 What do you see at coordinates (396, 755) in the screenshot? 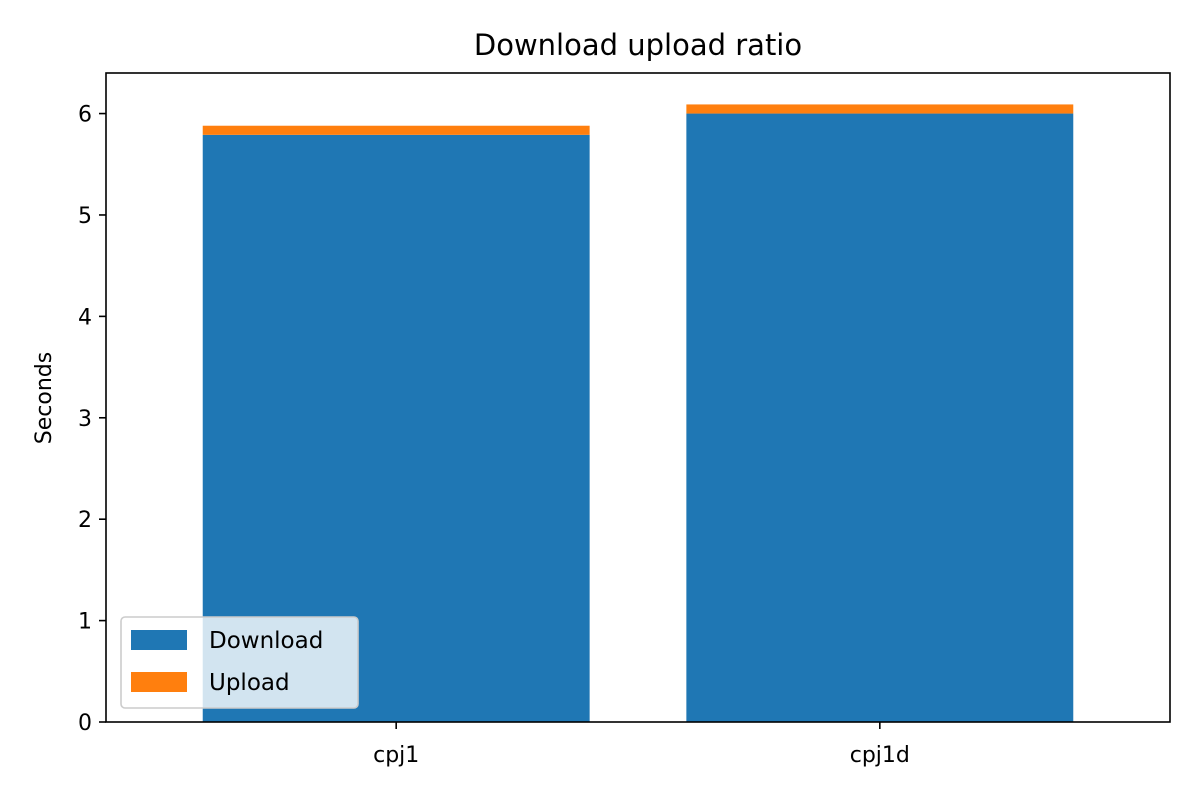
I see `x-tick-label: cpj1` at bounding box center [396, 755].